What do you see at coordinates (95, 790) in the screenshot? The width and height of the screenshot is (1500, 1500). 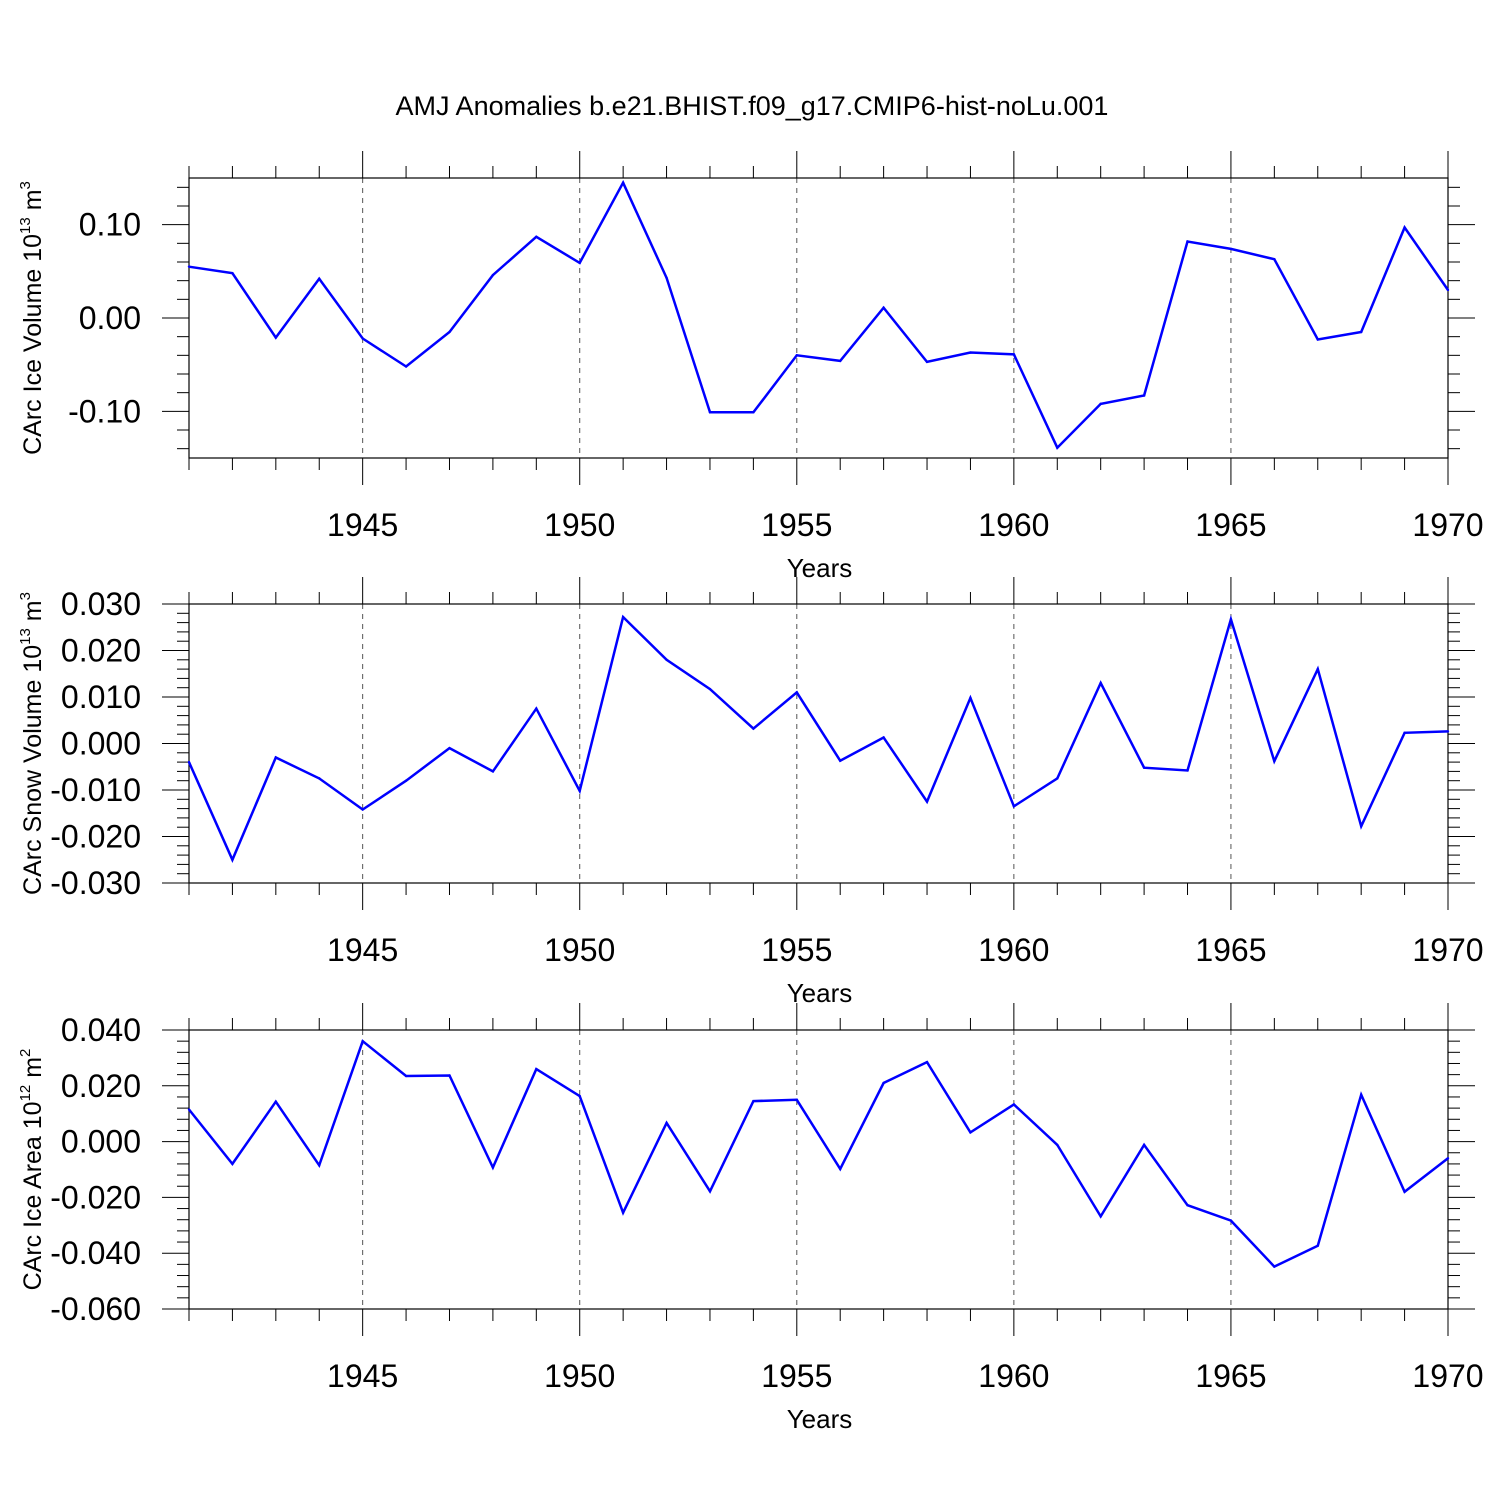 I see `y-tick-label: -0.010` at bounding box center [95, 790].